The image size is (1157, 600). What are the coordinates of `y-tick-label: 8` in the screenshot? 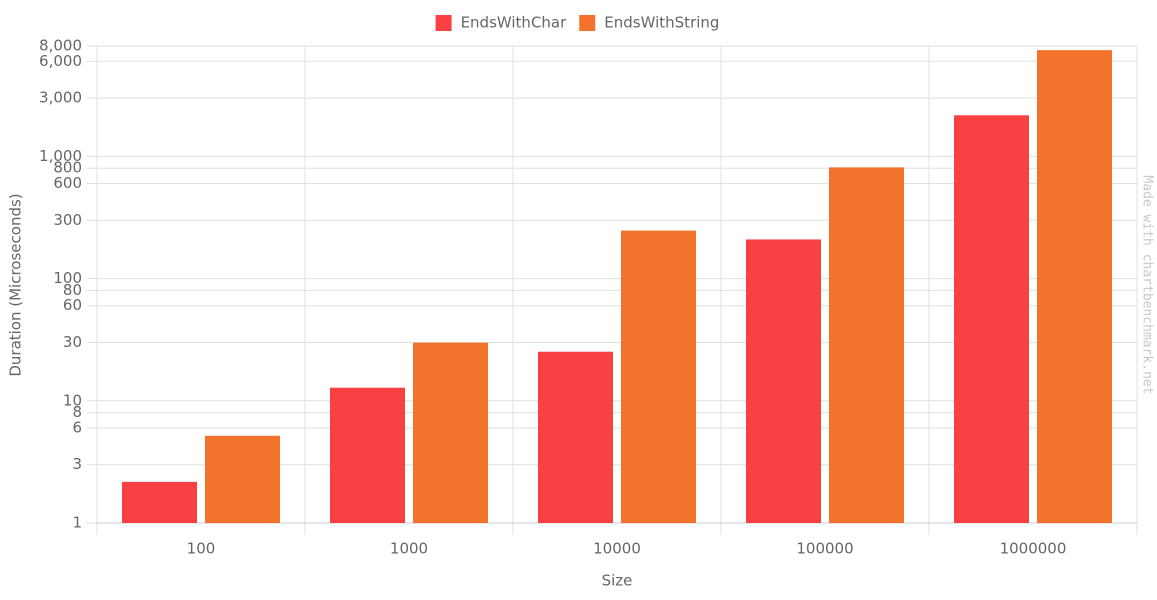 It's located at (77, 412).